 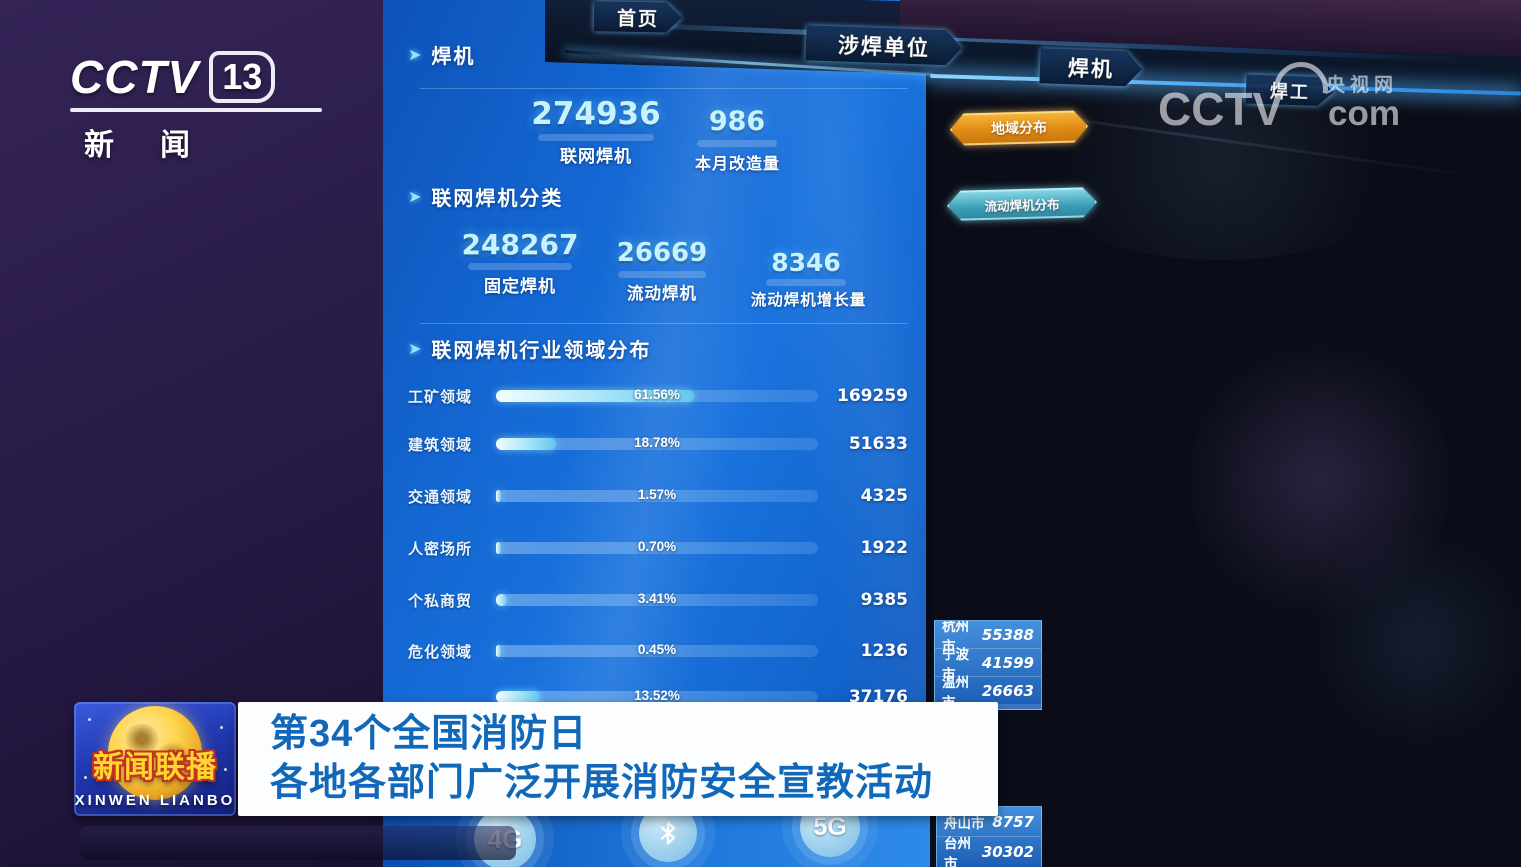 I want to click on city-row: 舟山市 8757, so click(x=989, y=821).